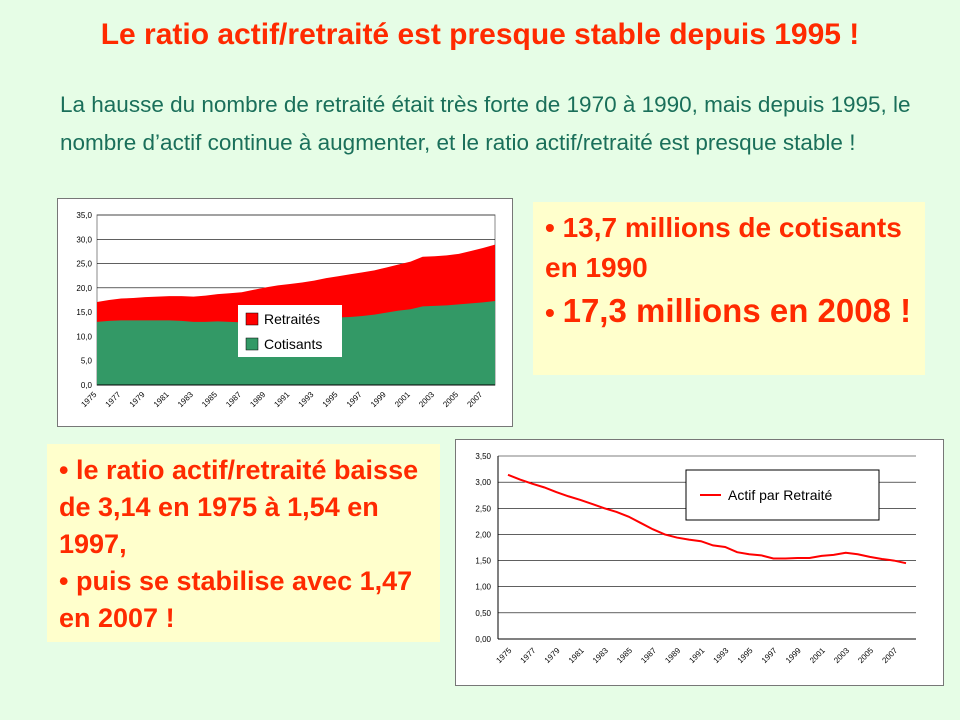  What do you see at coordinates (483, 508) in the screenshot?
I see `y-tick-label: 2,50` at bounding box center [483, 508].